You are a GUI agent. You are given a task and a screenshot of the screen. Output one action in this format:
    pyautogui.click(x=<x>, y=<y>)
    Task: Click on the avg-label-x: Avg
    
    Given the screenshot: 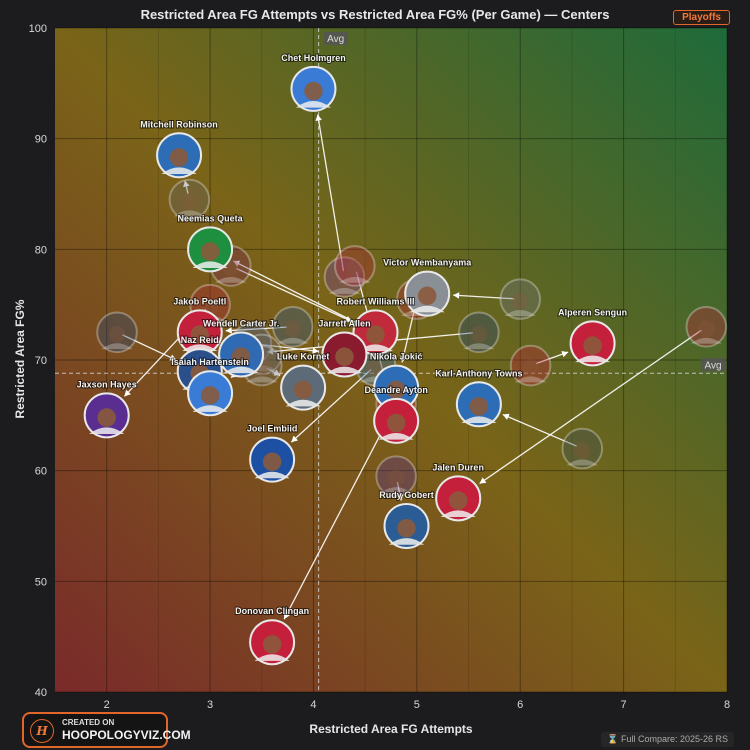 What is the action you would take?
    pyautogui.click(x=335, y=38)
    